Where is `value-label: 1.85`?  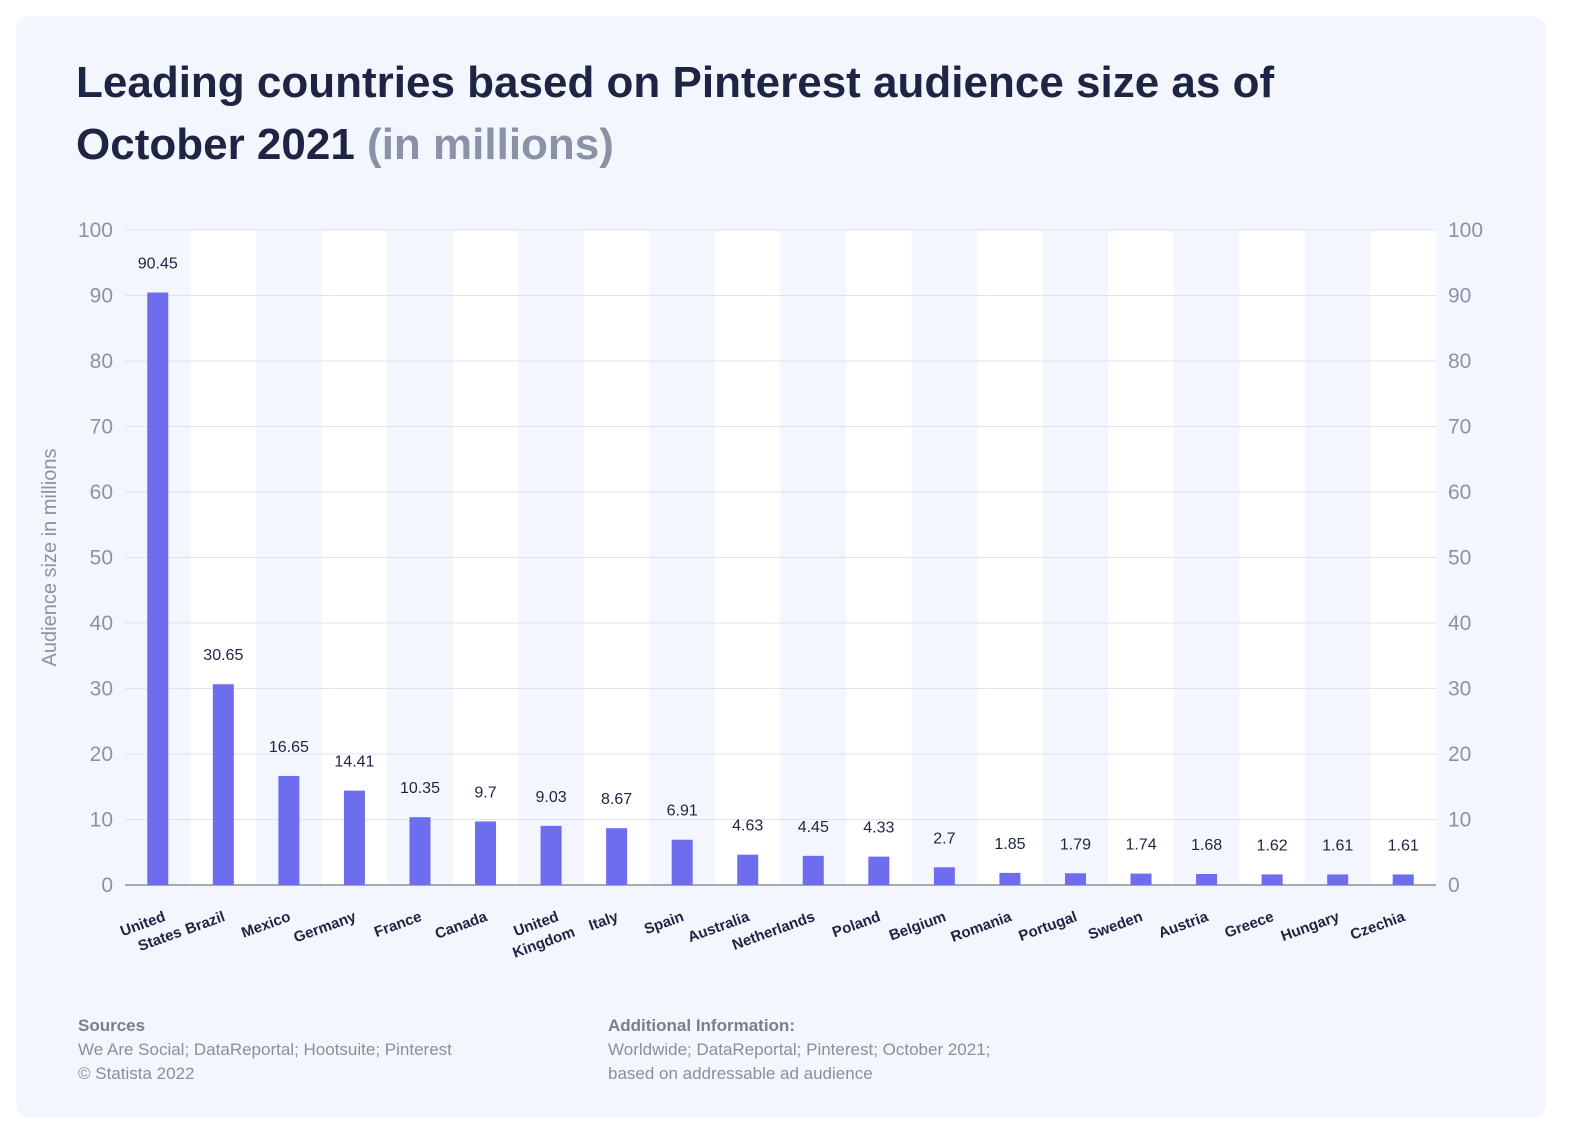 value-label: 1.85 is located at coordinates (1009, 844).